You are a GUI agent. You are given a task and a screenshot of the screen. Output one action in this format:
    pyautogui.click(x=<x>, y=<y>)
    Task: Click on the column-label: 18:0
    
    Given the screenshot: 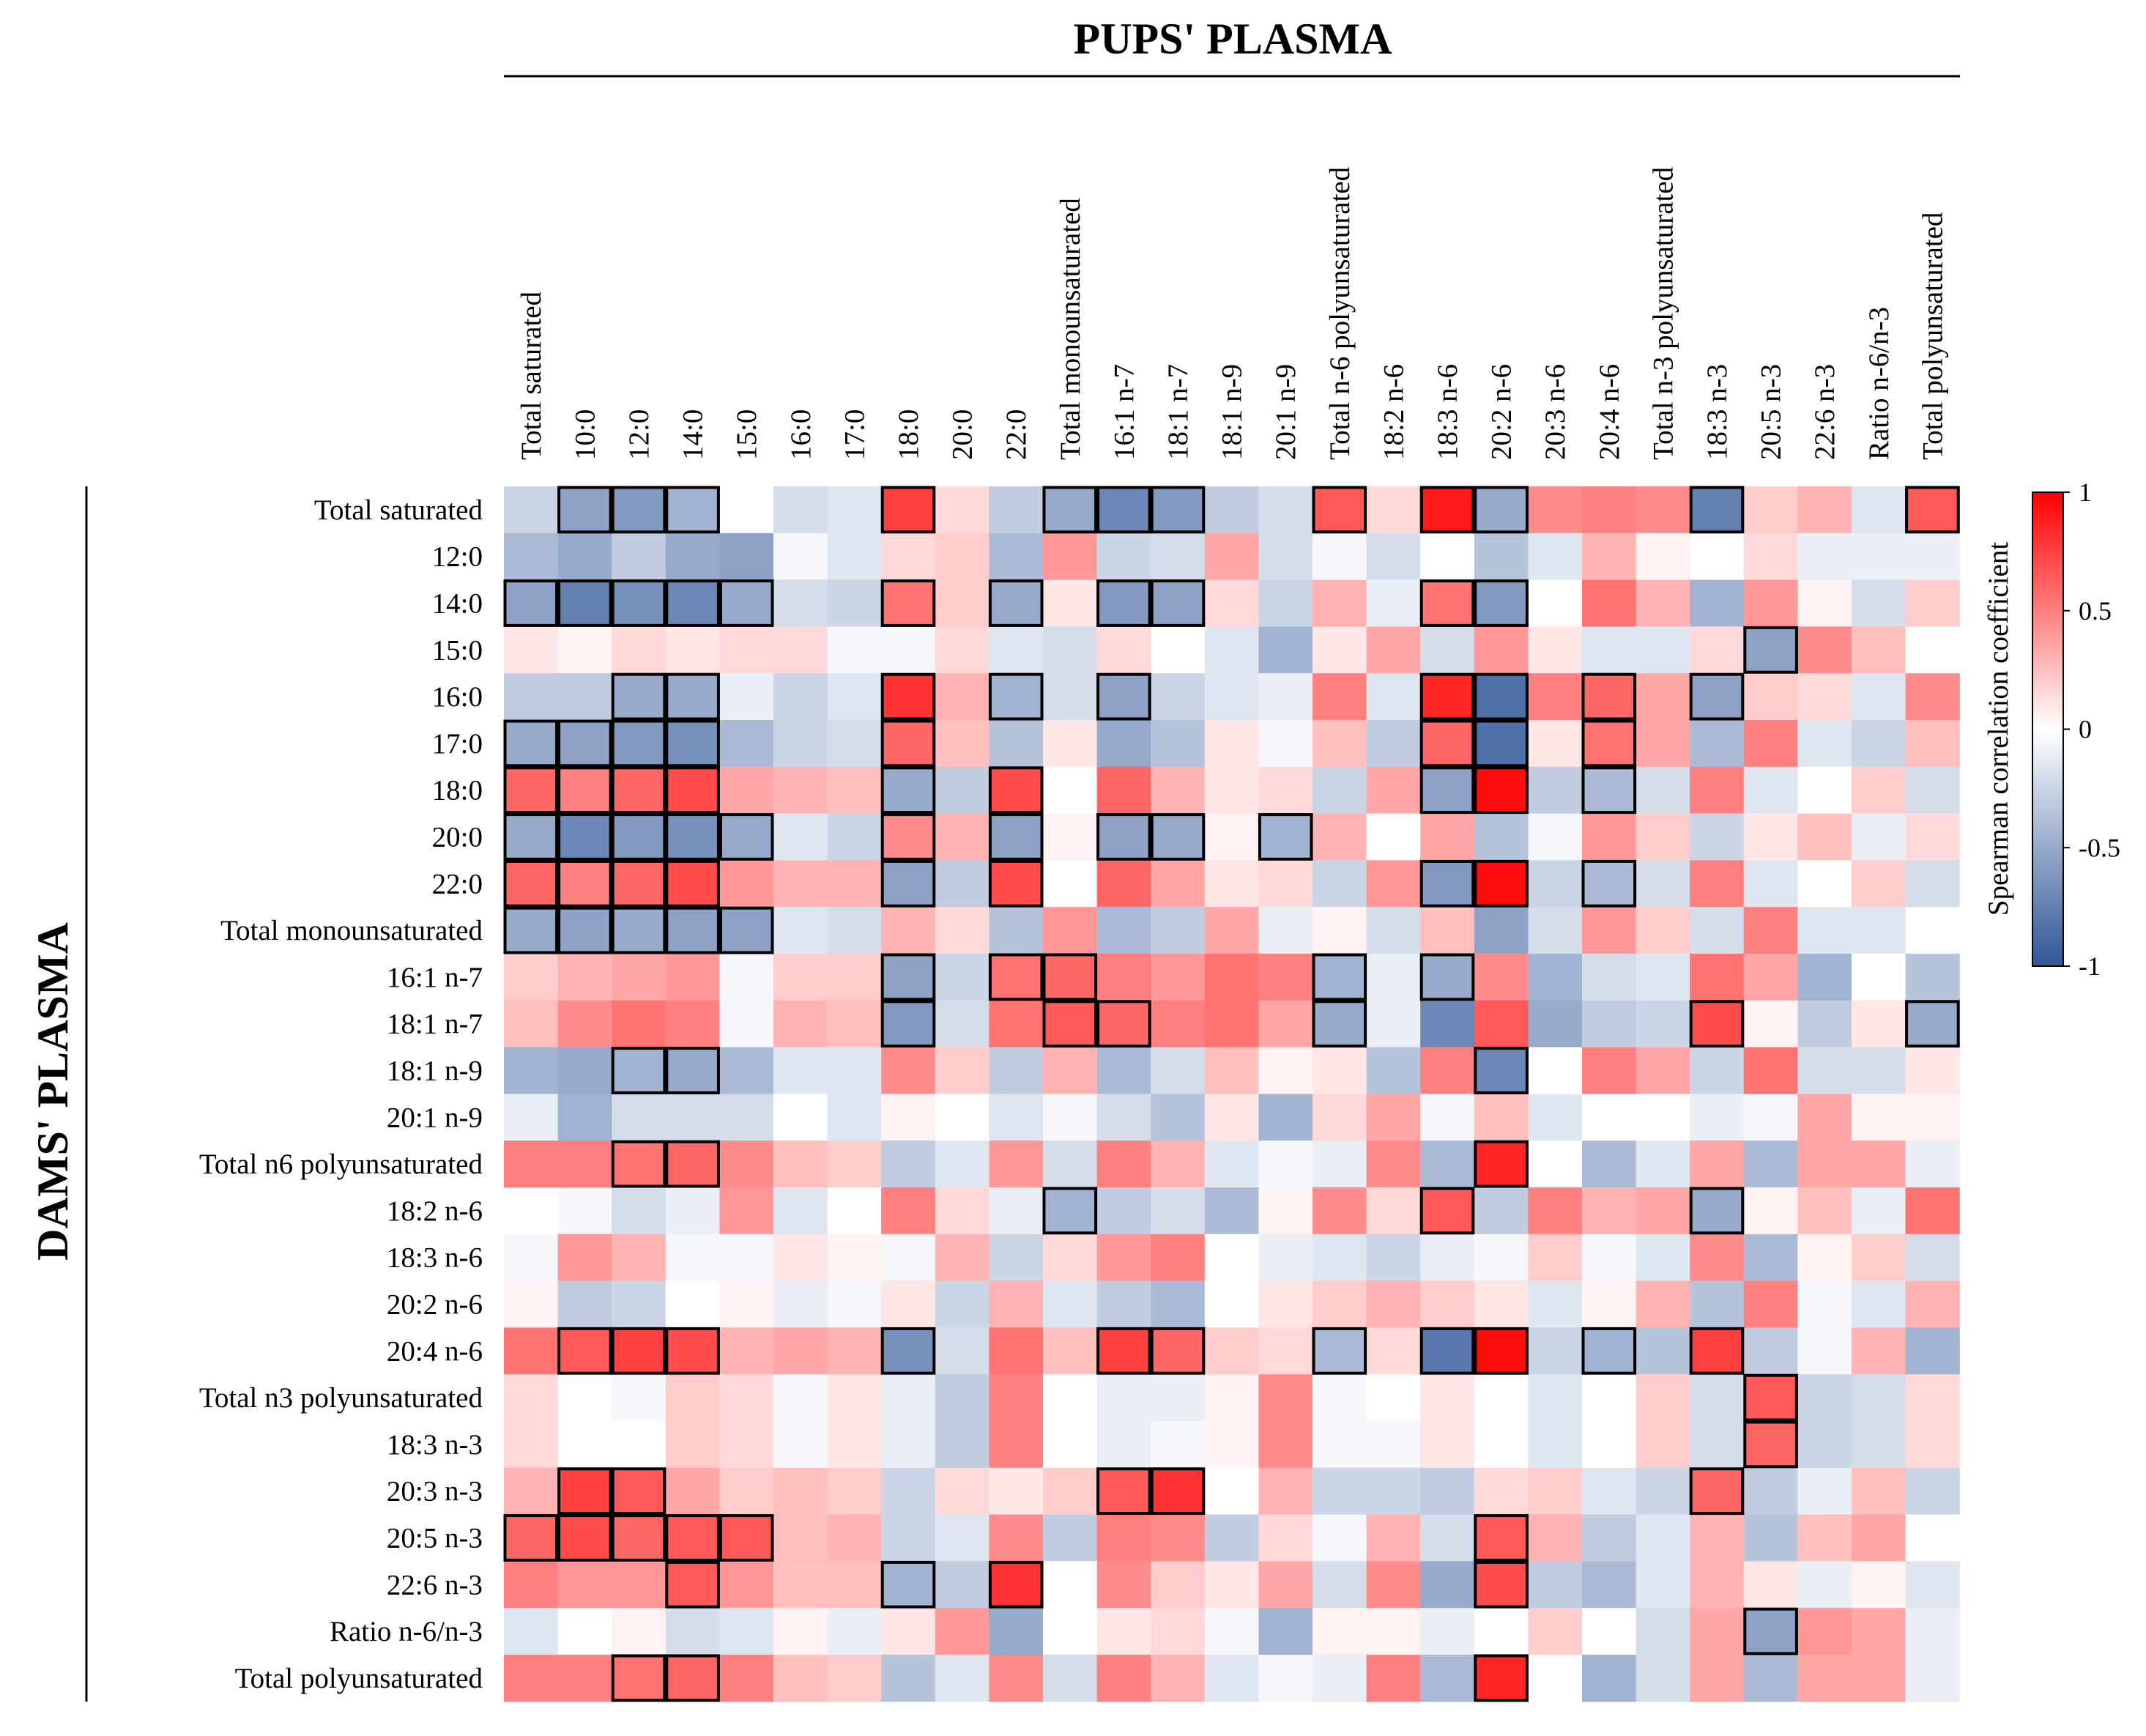 What is the action you would take?
    pyautogui.click(x=908, y=434)
    